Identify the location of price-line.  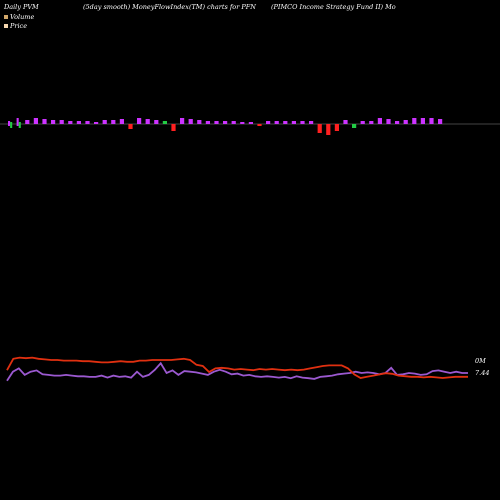
(237, 367).